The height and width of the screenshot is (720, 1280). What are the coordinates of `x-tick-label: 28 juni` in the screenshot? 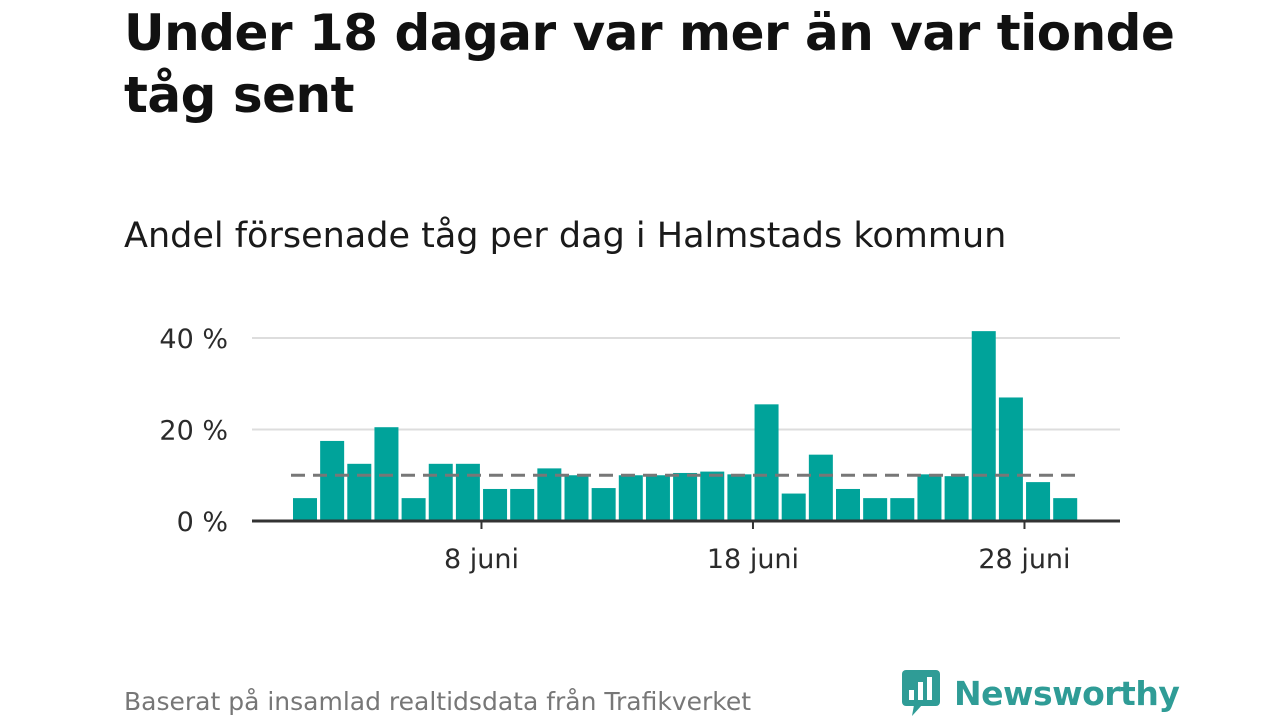 It's located at (1024, 559).